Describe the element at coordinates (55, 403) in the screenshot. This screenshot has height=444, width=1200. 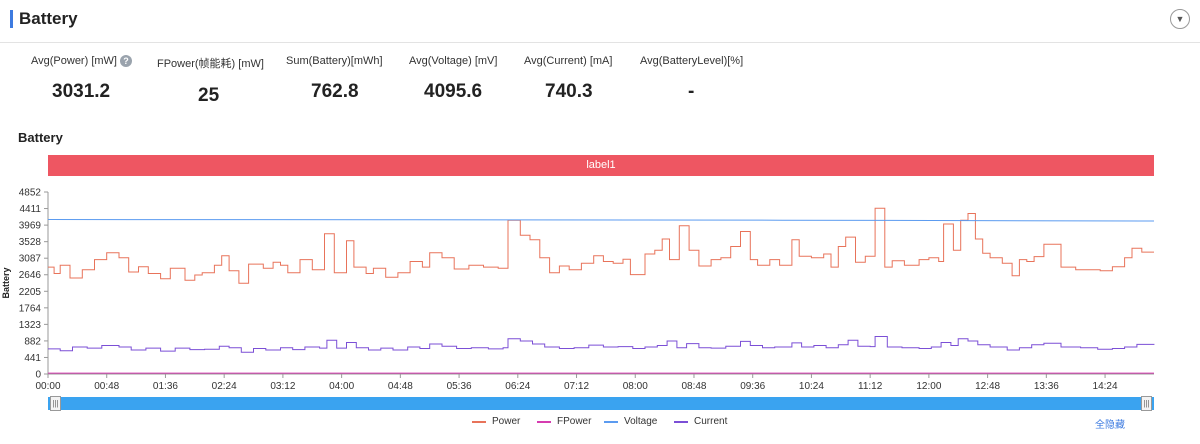
I see `range-start-handle: |||` at that location.